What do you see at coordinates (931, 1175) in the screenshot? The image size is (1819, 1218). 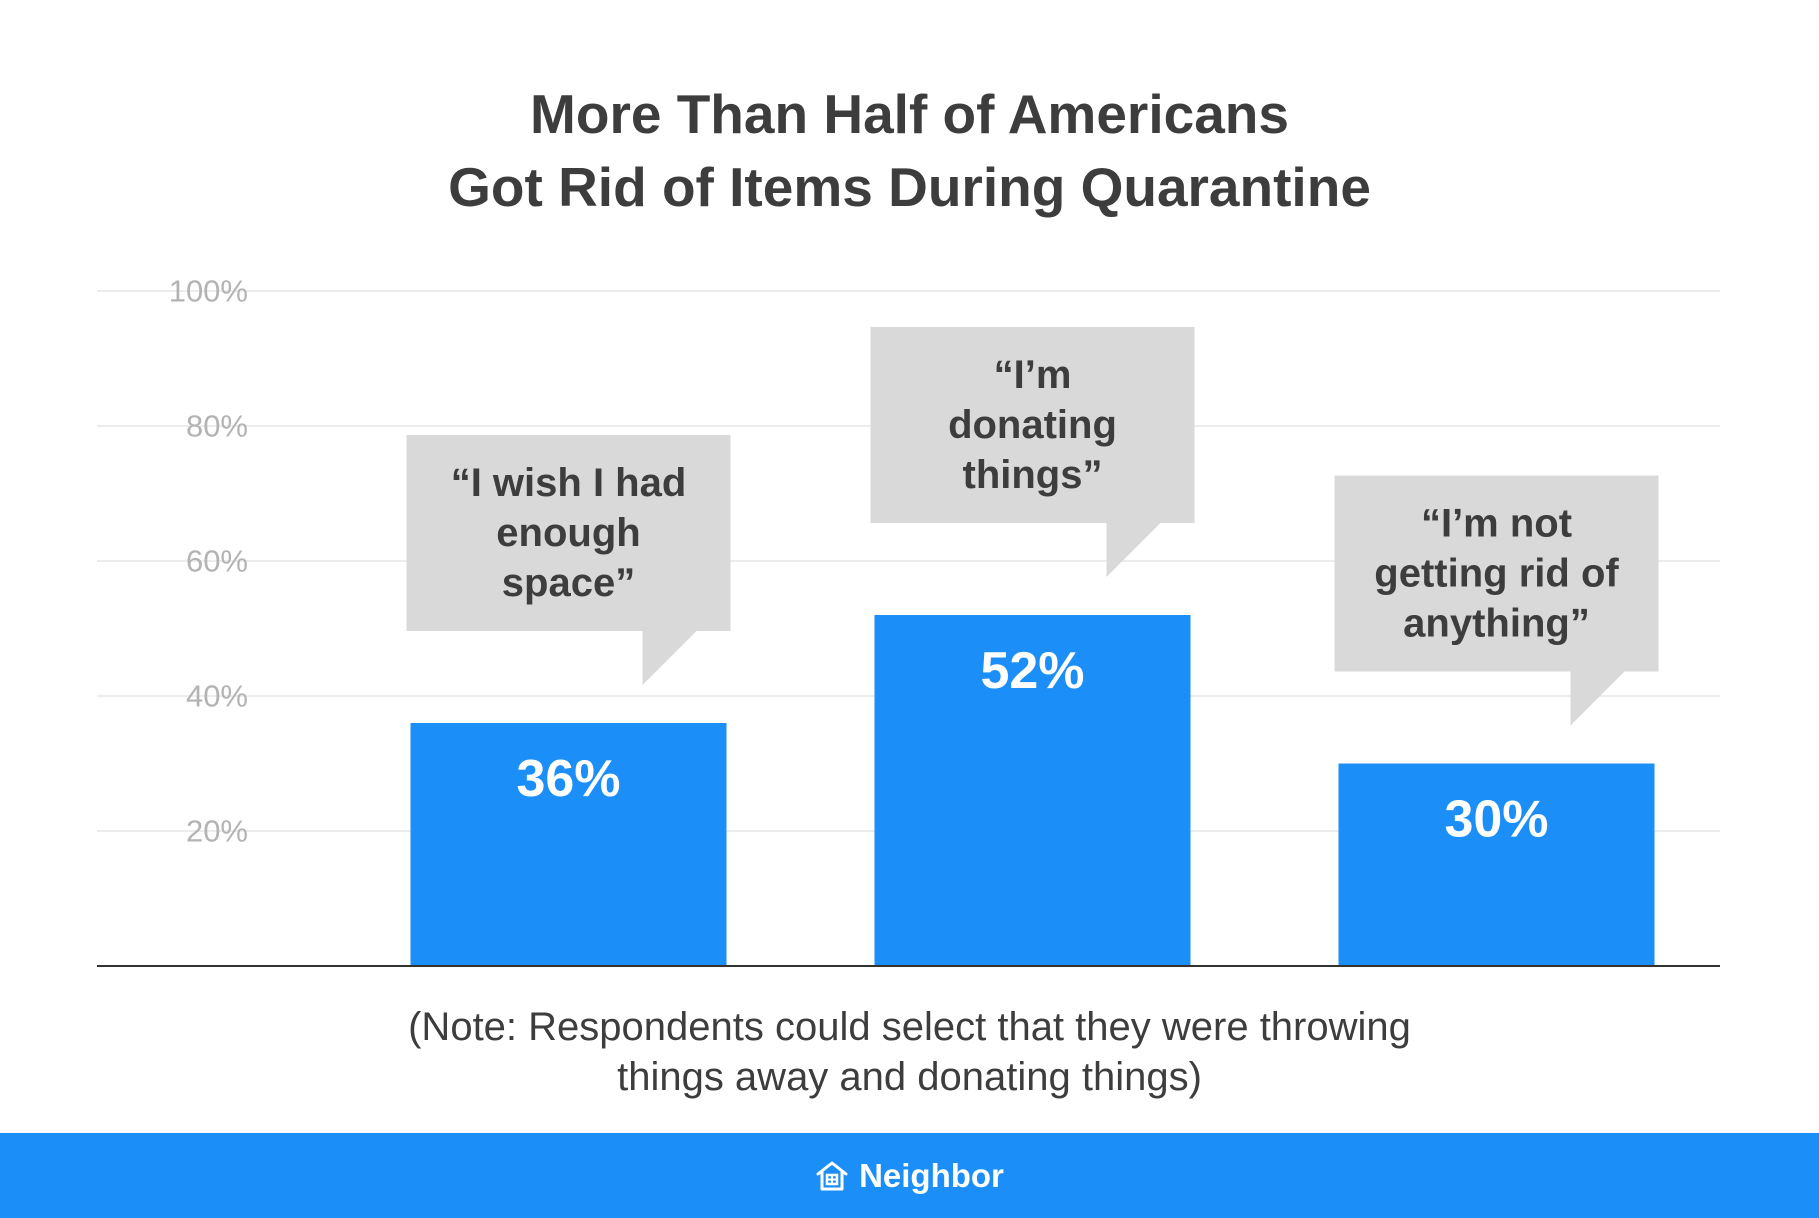 I see `brand-name: Neighbor` at bounding box center [931, 1175].